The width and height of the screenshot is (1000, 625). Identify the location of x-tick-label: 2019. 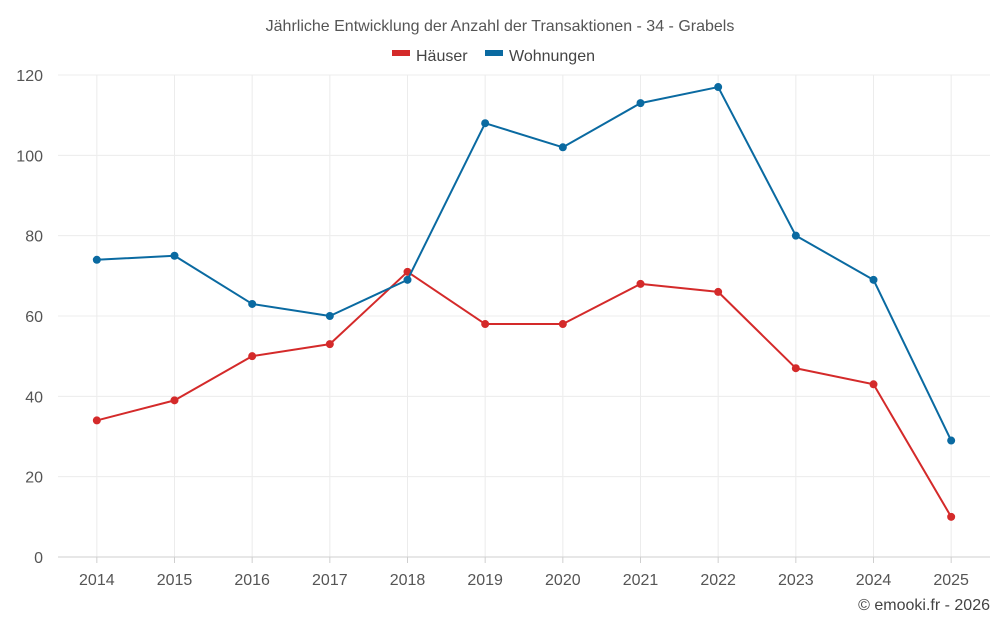
(485, 580).